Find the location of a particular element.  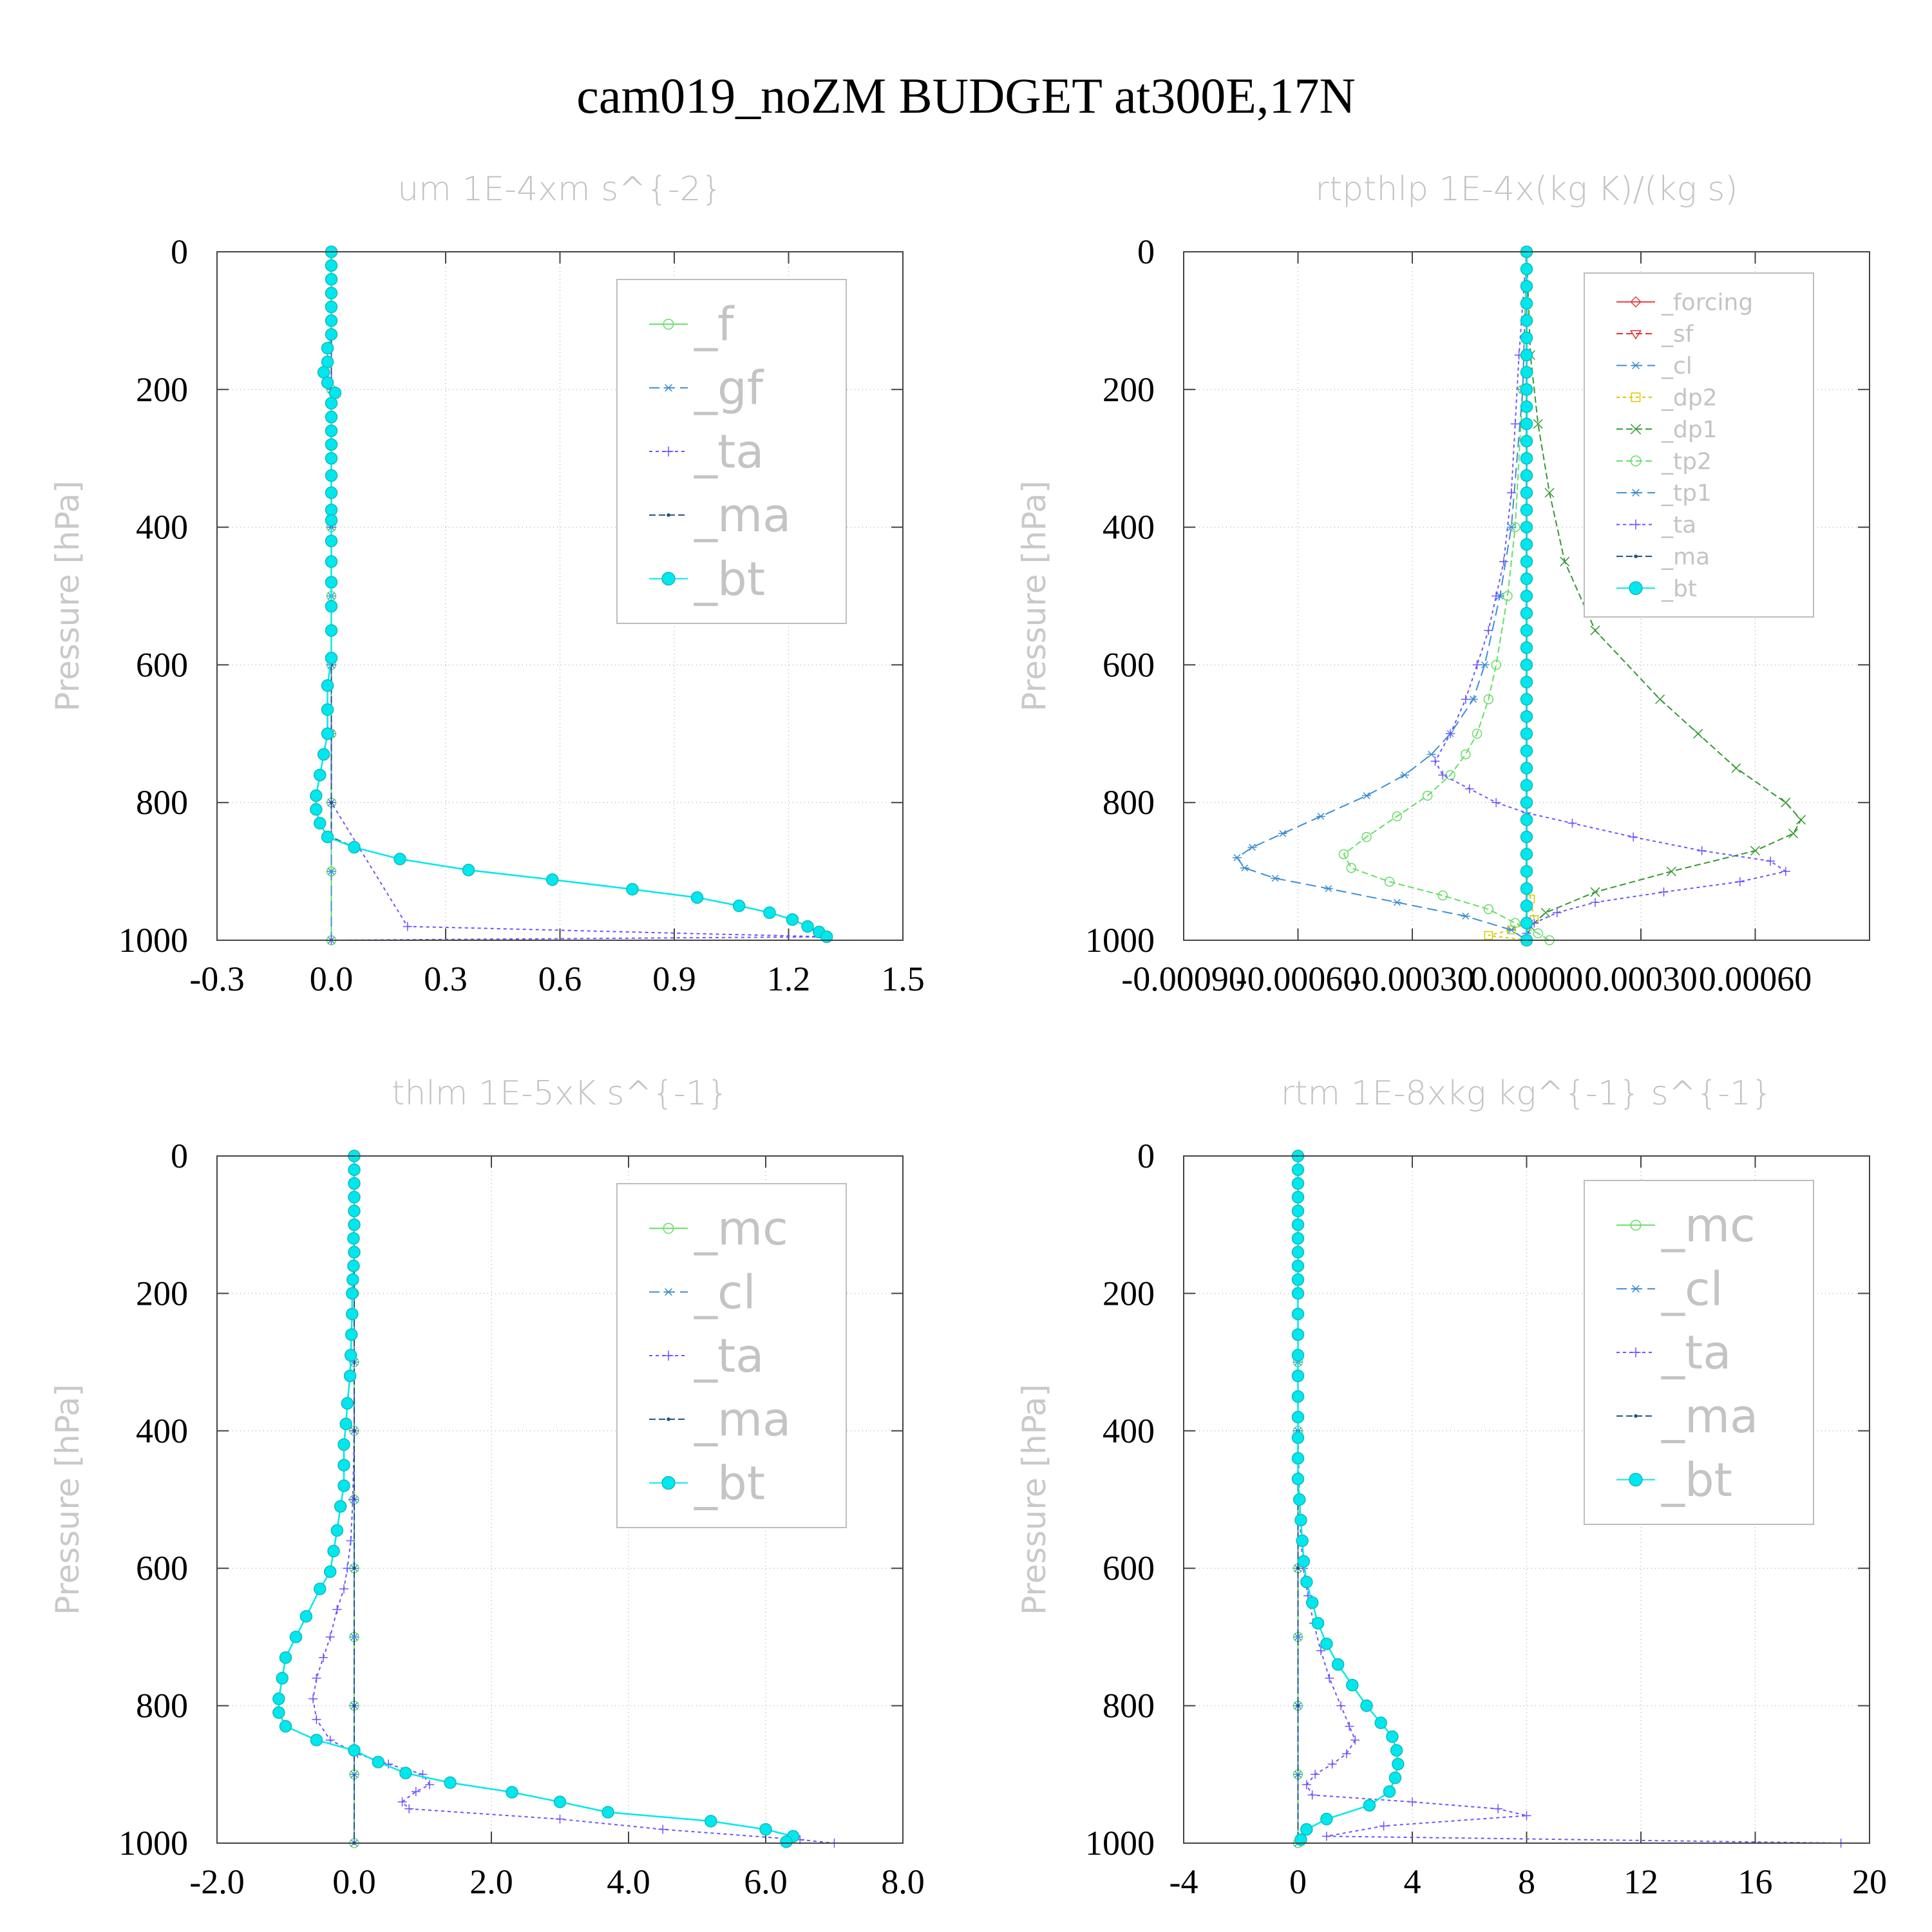

legend-item: _tp2 is located at coordinates (1664, 462).